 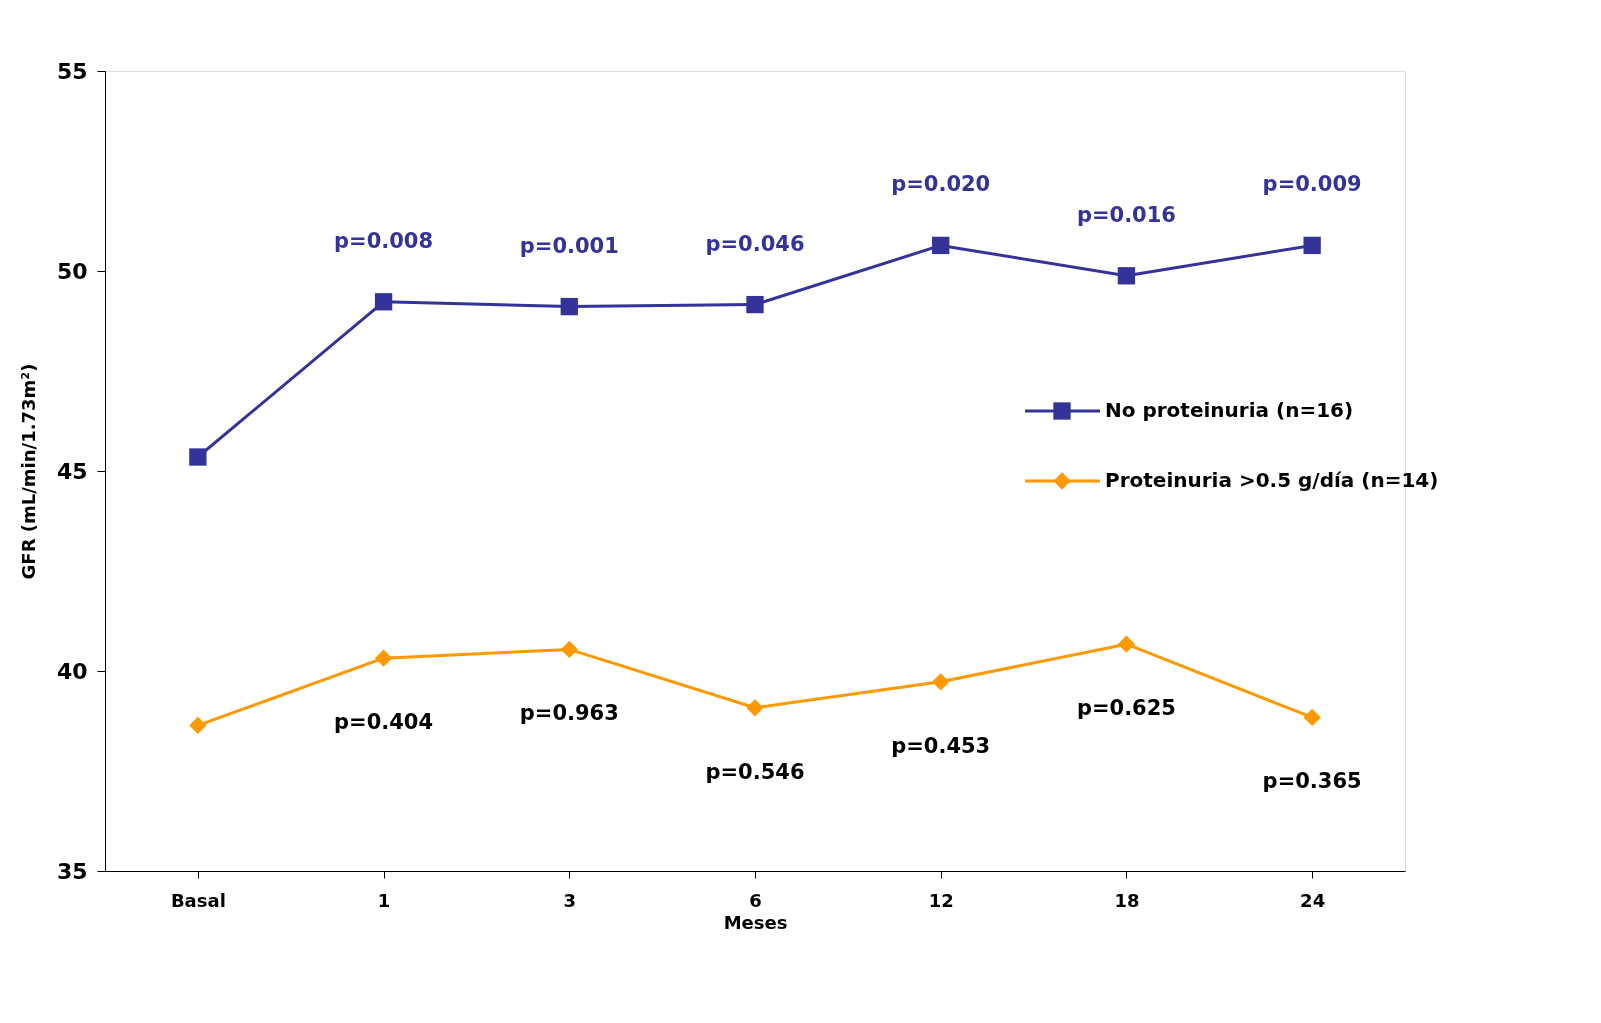 I want to click on y-tick-label: 55, so click(x=72, y=71).